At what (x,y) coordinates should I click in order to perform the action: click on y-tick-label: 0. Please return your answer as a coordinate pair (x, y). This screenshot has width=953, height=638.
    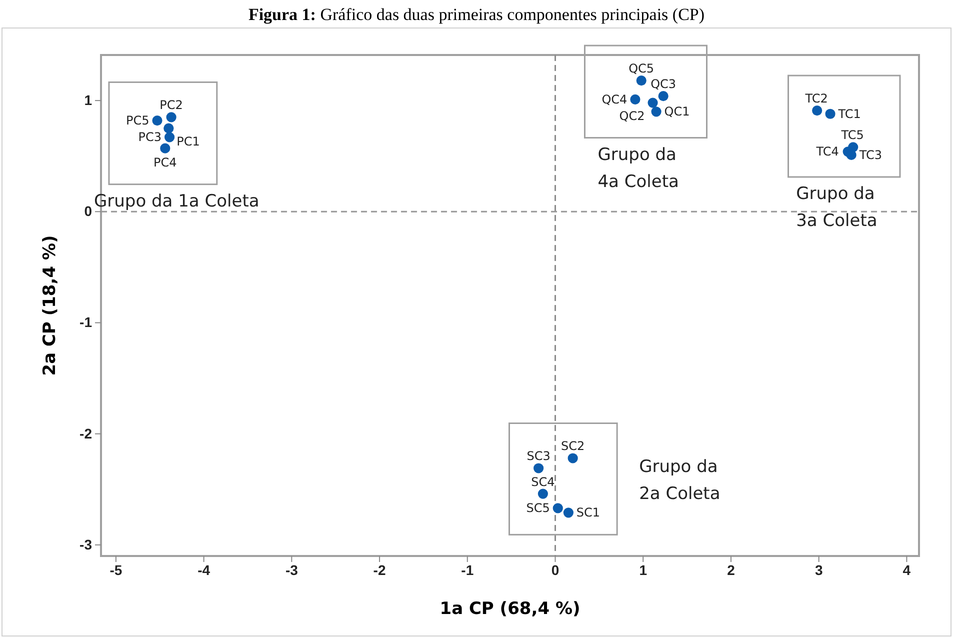
    Looking at the image, I should click on (88, 211).